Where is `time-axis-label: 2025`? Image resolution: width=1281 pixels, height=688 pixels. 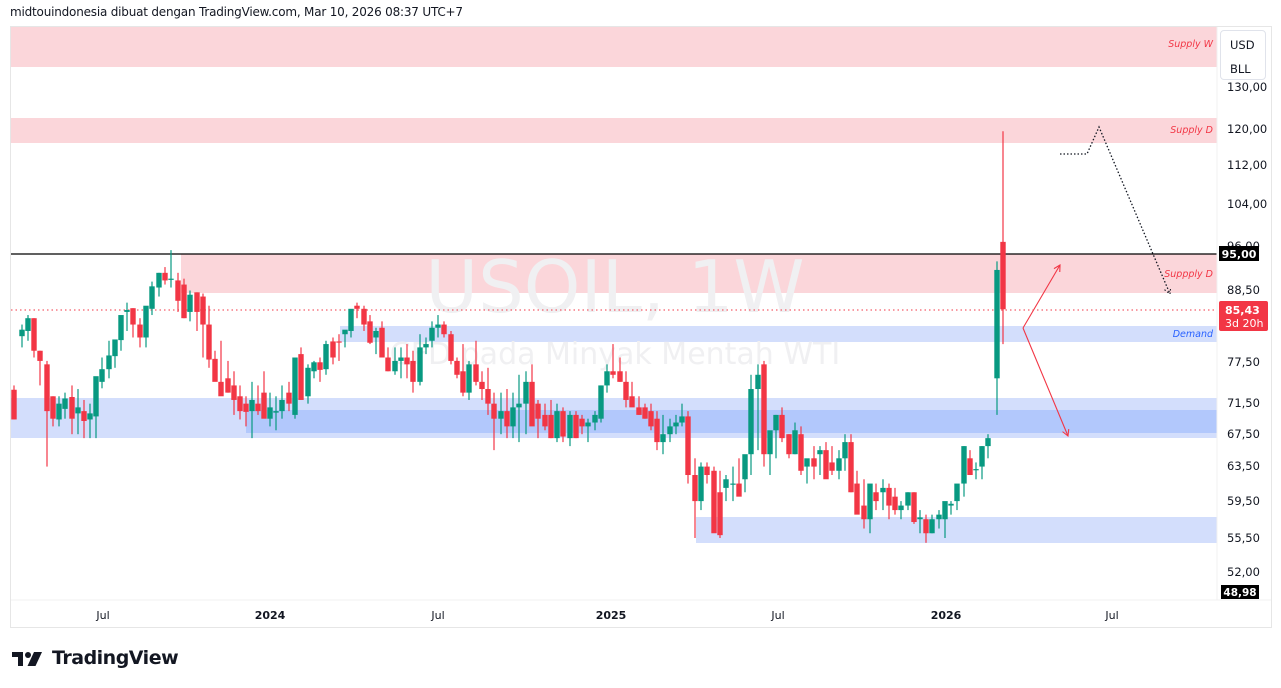 time-axis-label: 2025 is located at coordinates (611, 615).